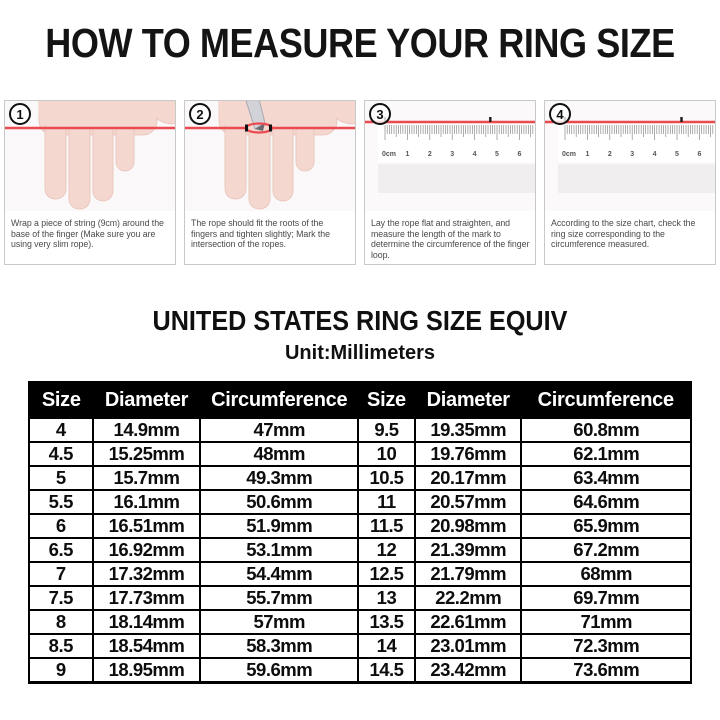 The height and width of the screenshot is (720, 720). I want to click on table-cell: 20.57mm, so click(468, 502).